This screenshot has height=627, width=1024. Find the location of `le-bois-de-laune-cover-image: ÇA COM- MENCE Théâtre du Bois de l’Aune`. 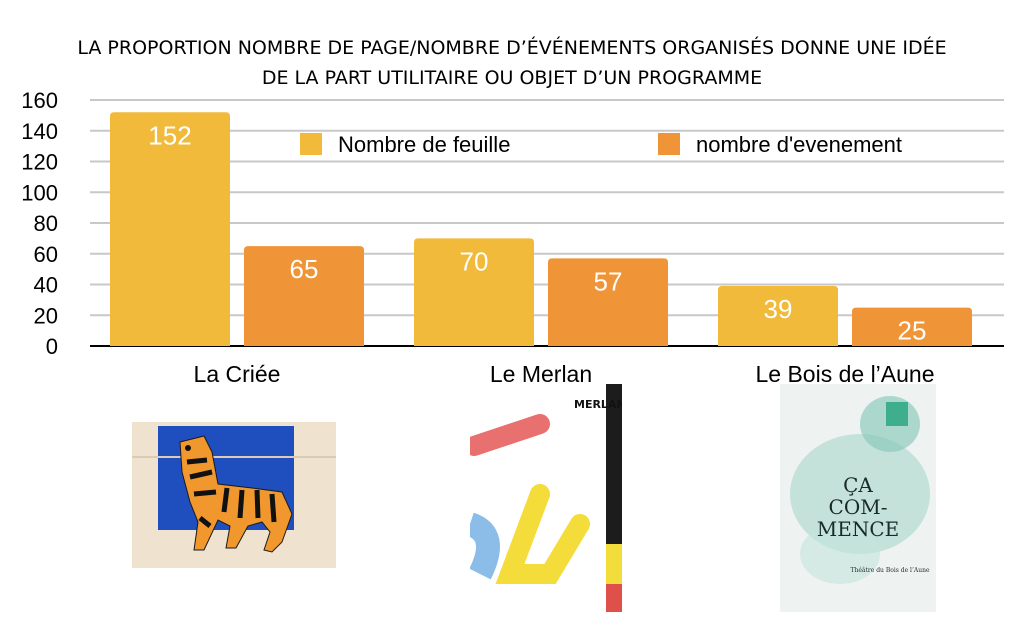

le-bois-de-laune-cover-image: ÇA COM- MENCE Théâtre du Bois de l’Aune is located at coordinates (858, 498).